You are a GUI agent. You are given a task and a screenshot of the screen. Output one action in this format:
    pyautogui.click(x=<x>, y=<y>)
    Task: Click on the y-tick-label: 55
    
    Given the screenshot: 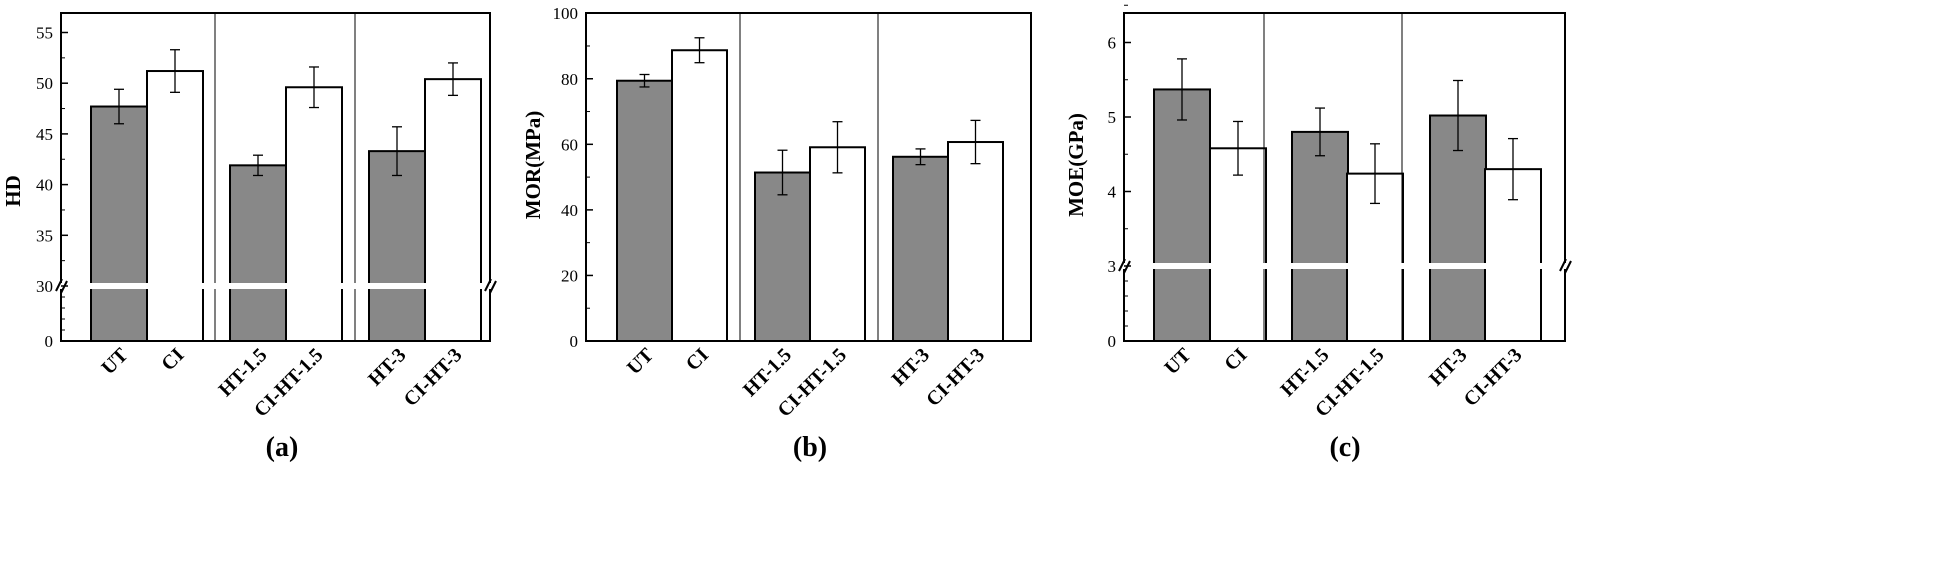 What is the action you would take?
    pyautogui.click(x=44, y=33)
    